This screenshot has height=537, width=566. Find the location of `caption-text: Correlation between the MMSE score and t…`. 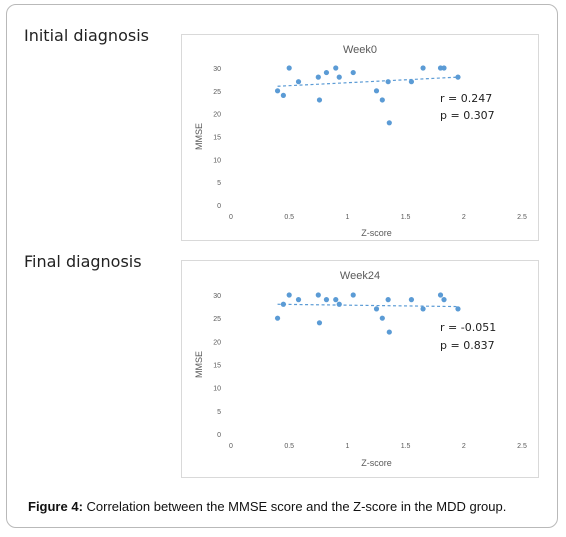

caption-text: Correlation between the MMSE score and t… is located at coordinates (294, 506).